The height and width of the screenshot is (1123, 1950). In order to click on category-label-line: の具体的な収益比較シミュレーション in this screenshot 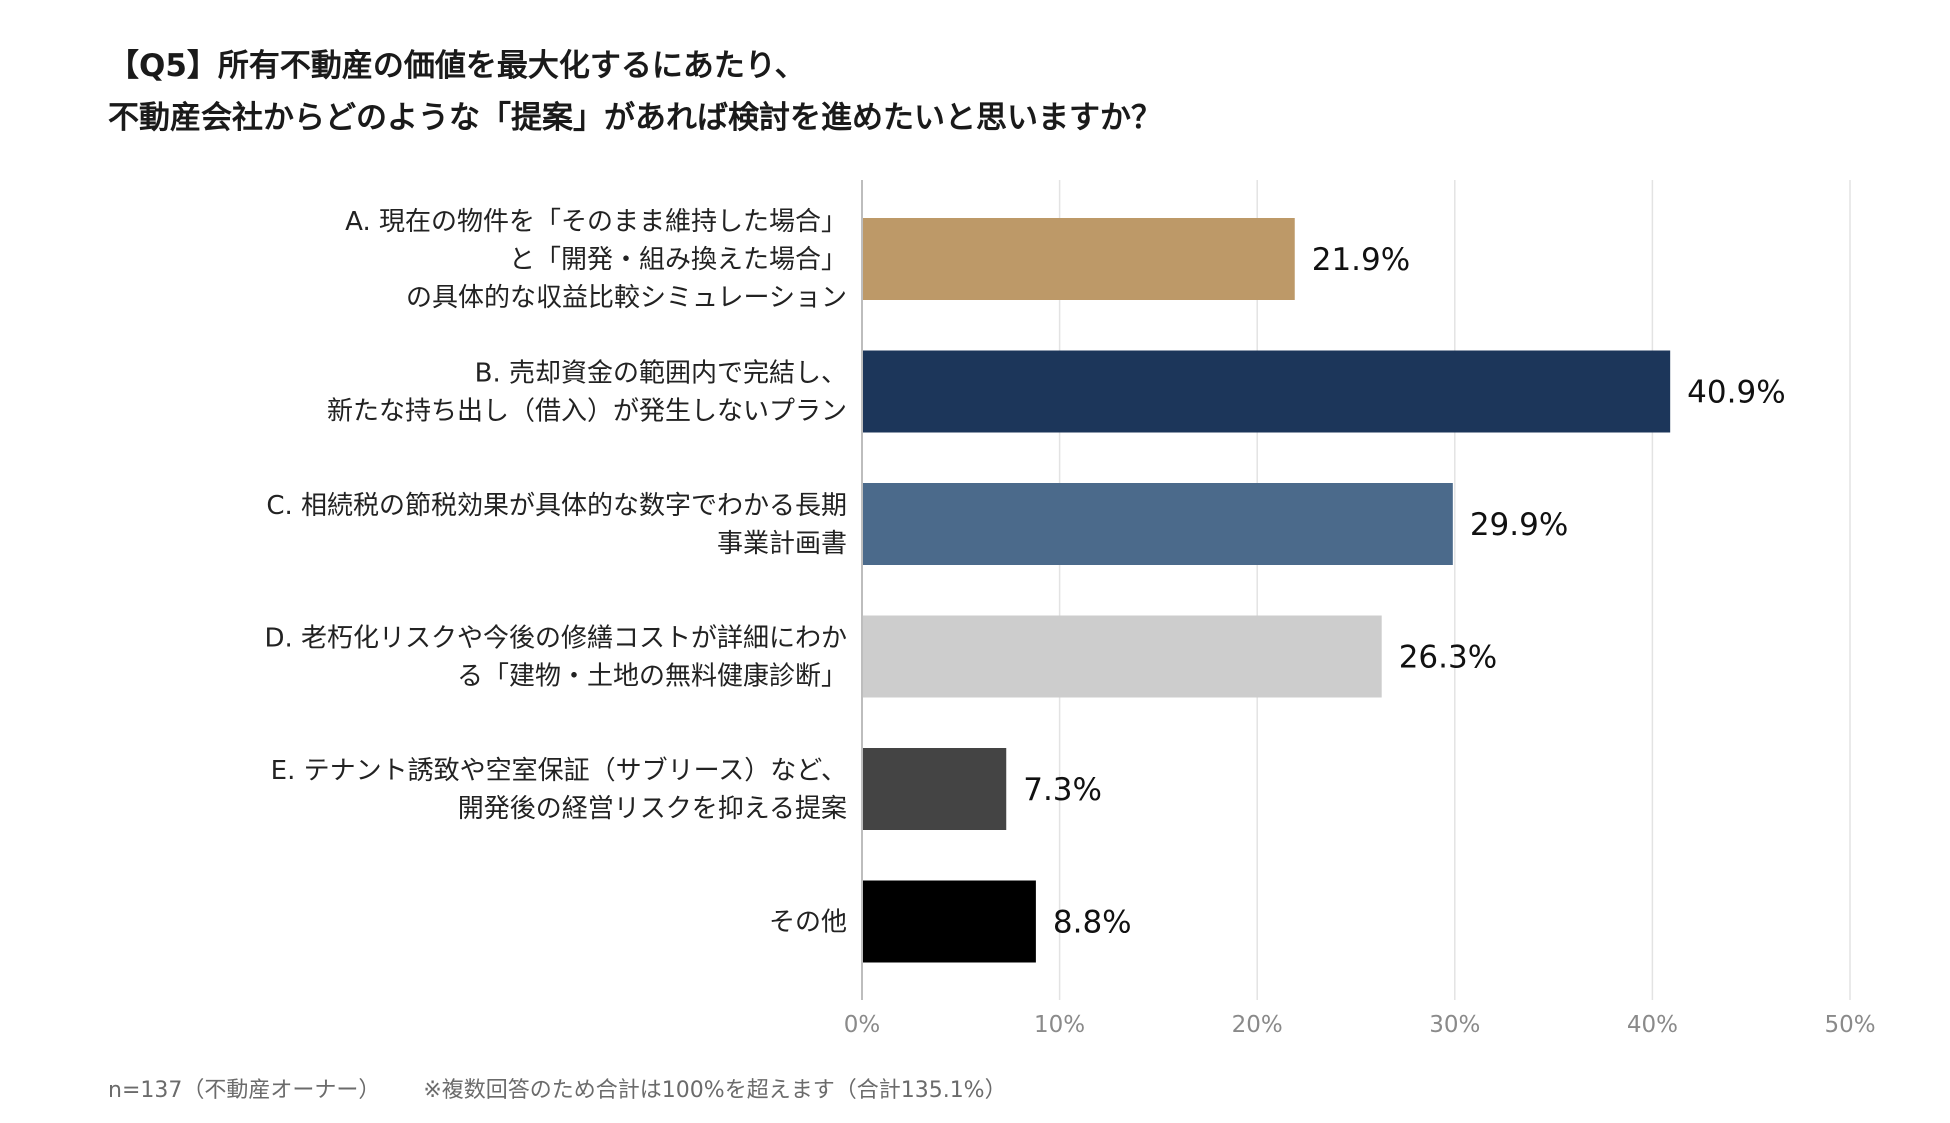, I will do `click(626, 298)`.